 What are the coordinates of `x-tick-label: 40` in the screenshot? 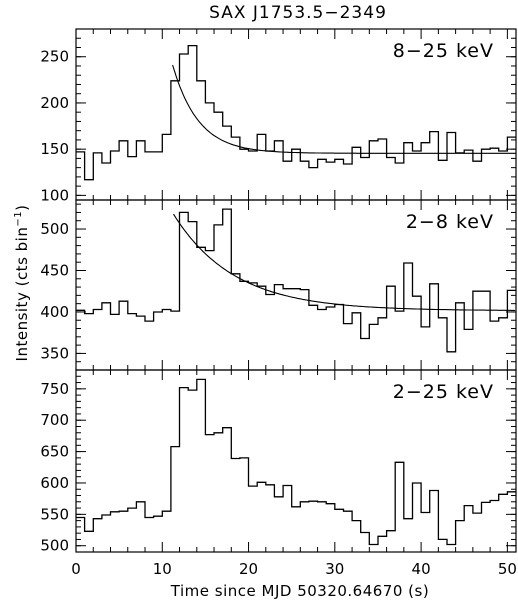 It's located at (421, 569).